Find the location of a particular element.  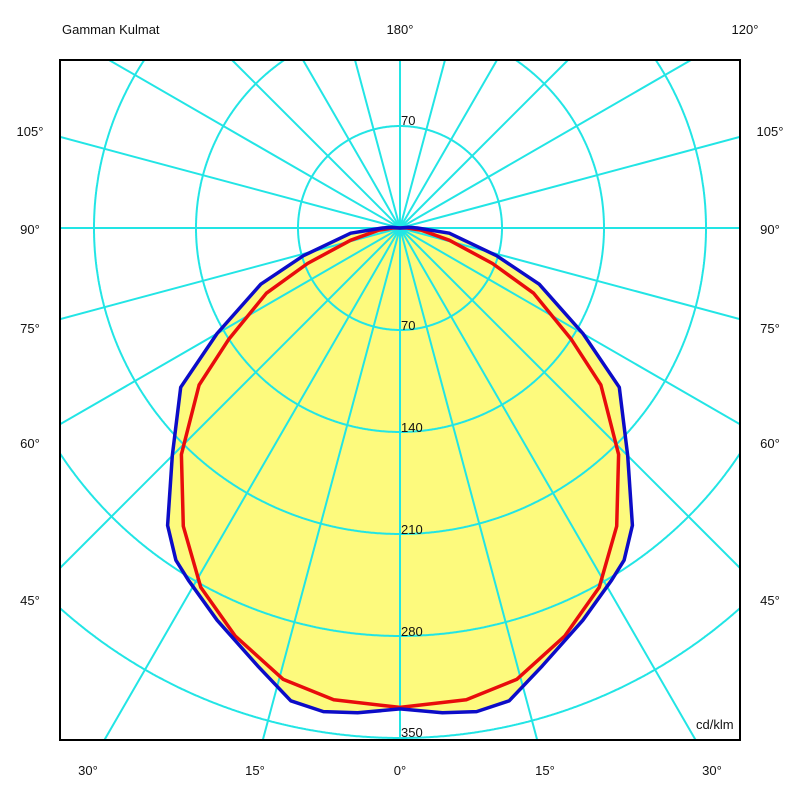

unit-label: cd/klm is located at coordinates (715, 724).